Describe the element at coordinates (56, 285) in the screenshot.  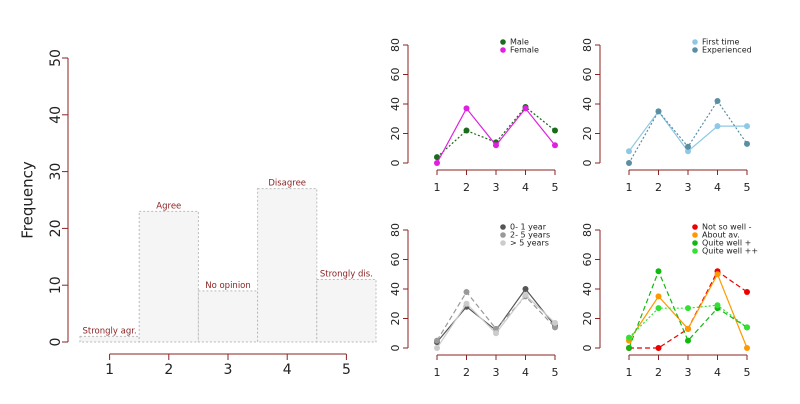
I see `y-tick-label: 10` at that location.